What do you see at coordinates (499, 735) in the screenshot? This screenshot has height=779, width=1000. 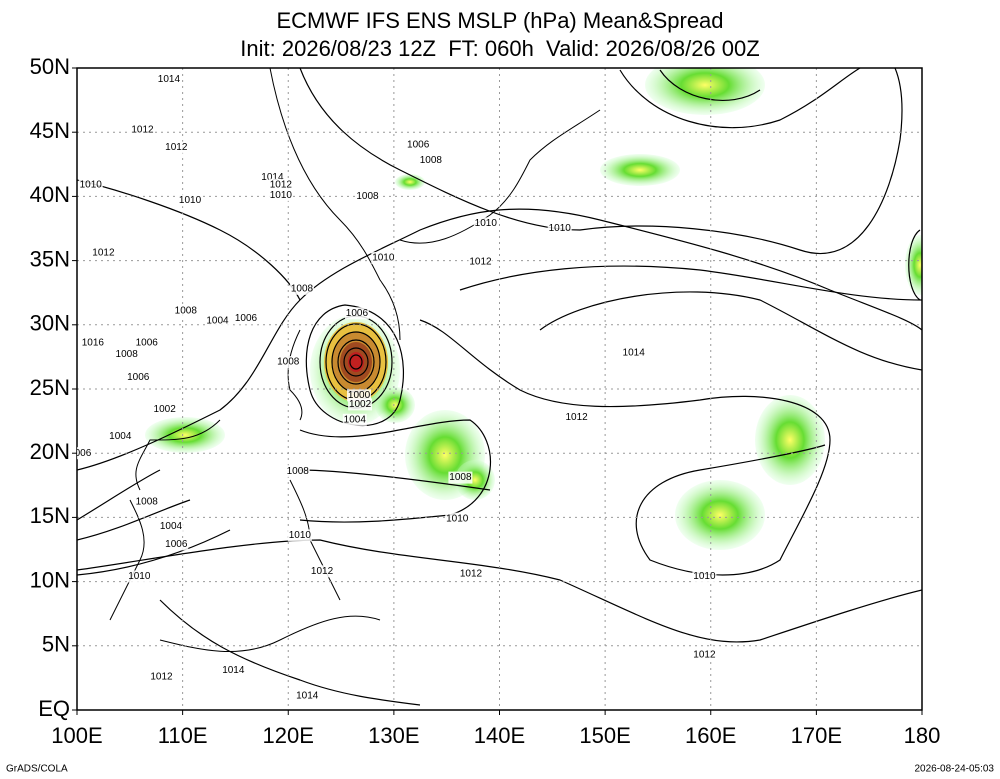 I see `x-tick-label: 140E` at bounding box center [499, 735].